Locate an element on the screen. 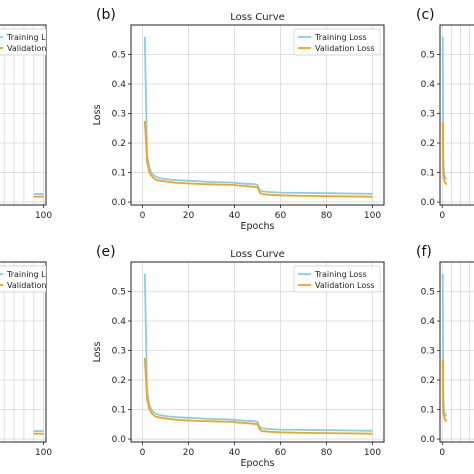 The width and height of the screenshot is (474, 474). panel-6: 00.0 0.1 0.2 0.3 0.4 0.5 (f) is located at coordinates (445, 351).